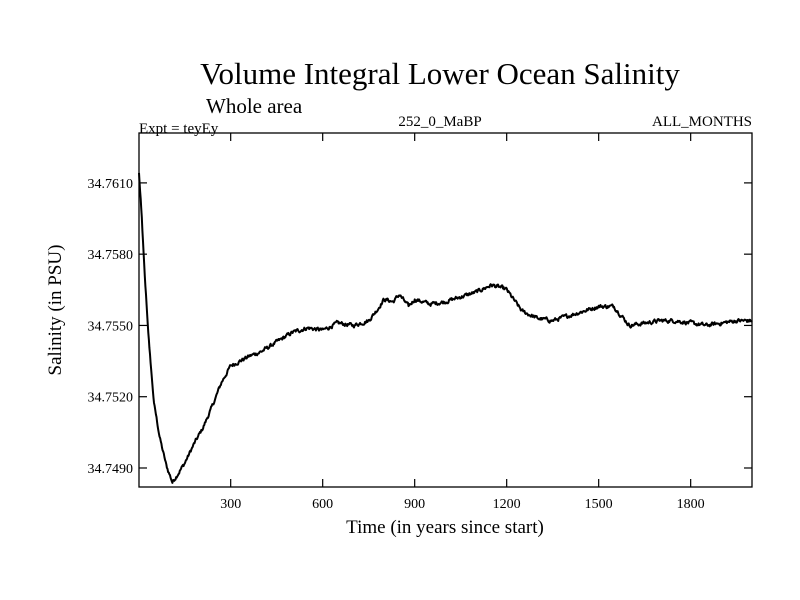 Image resolution: width=800 pixels, height=600 pixels. Describe the element at coordinates (230, 504) in the screenshot. I see `x-tick-label: 300` at that location.